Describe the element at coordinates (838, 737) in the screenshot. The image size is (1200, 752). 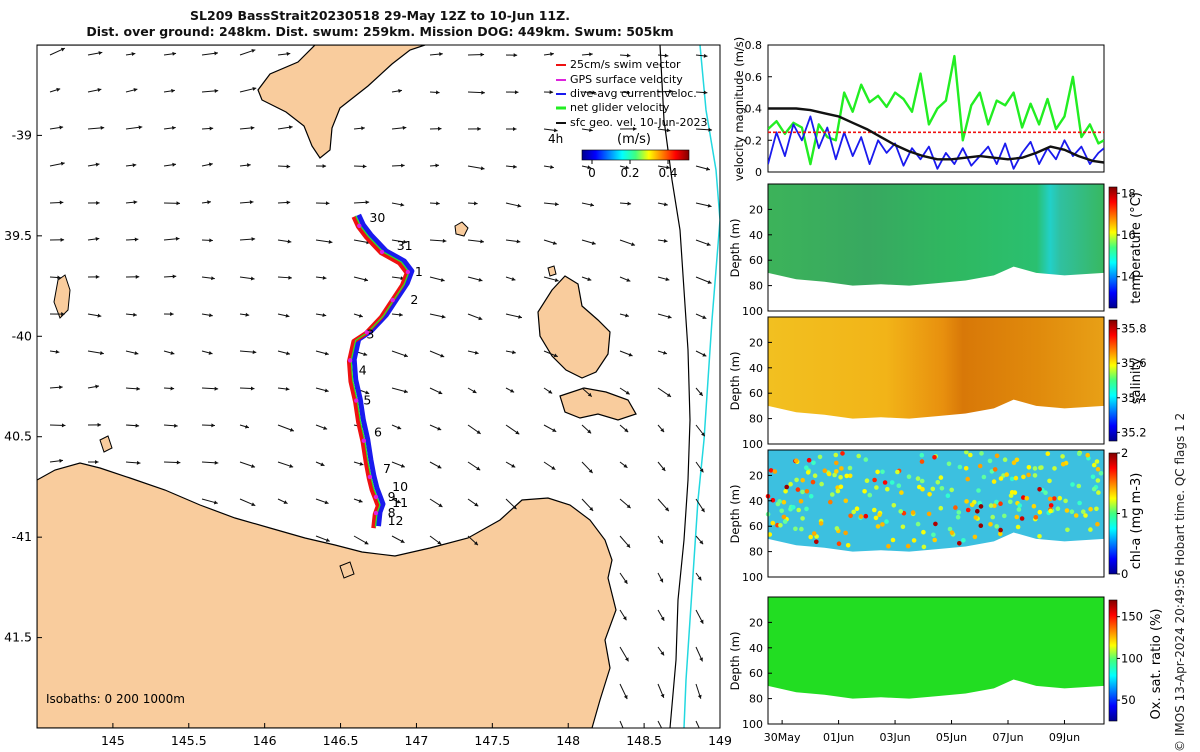
I see `date-tick-label-1: 01Jun` at that location.